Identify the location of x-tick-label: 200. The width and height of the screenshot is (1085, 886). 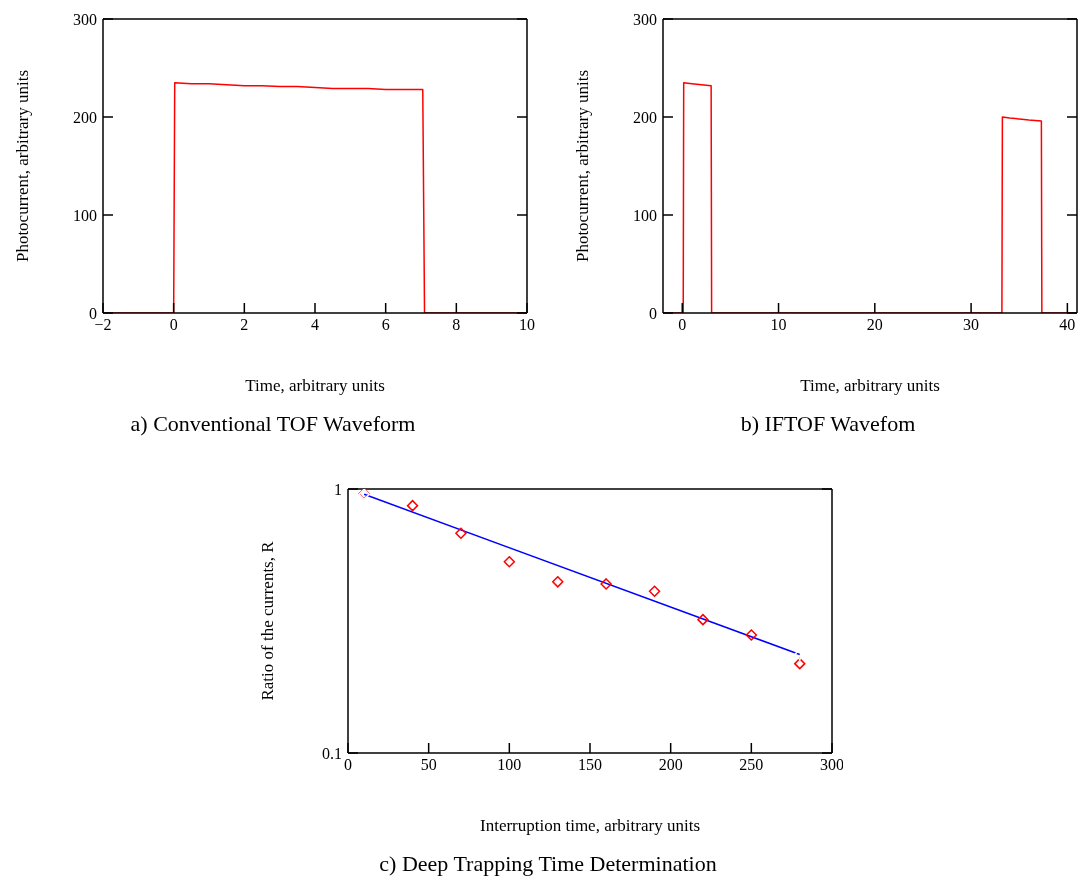
(670, 765).